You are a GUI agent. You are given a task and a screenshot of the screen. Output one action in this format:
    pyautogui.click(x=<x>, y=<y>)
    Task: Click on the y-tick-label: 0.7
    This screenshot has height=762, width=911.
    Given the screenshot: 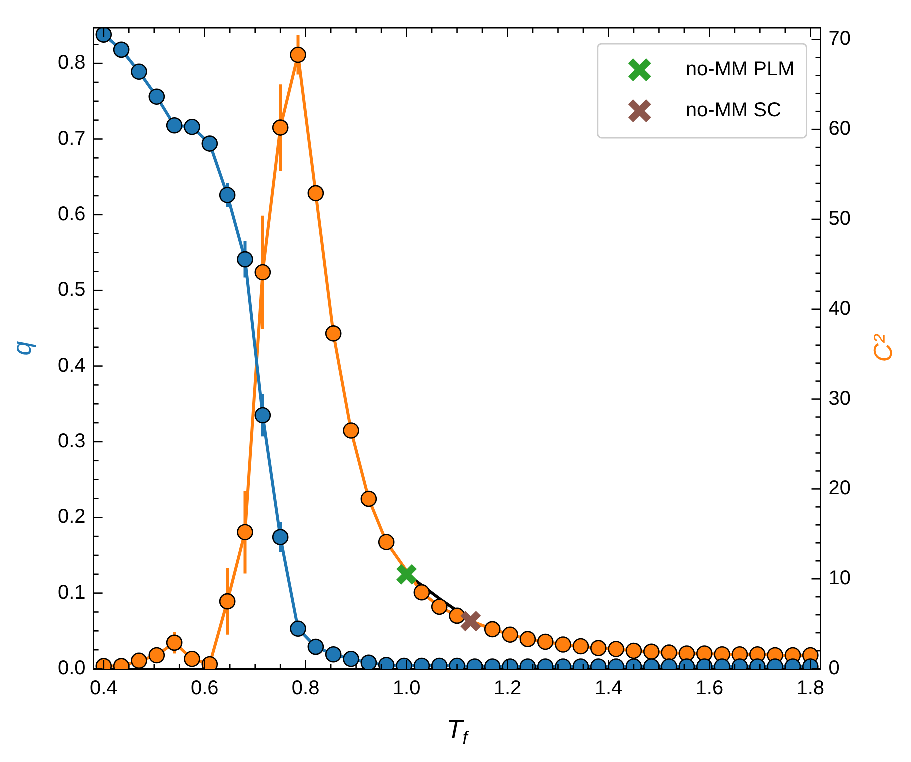 What is the action you would take?
    pyautogui.click(x=72, y=139)
    